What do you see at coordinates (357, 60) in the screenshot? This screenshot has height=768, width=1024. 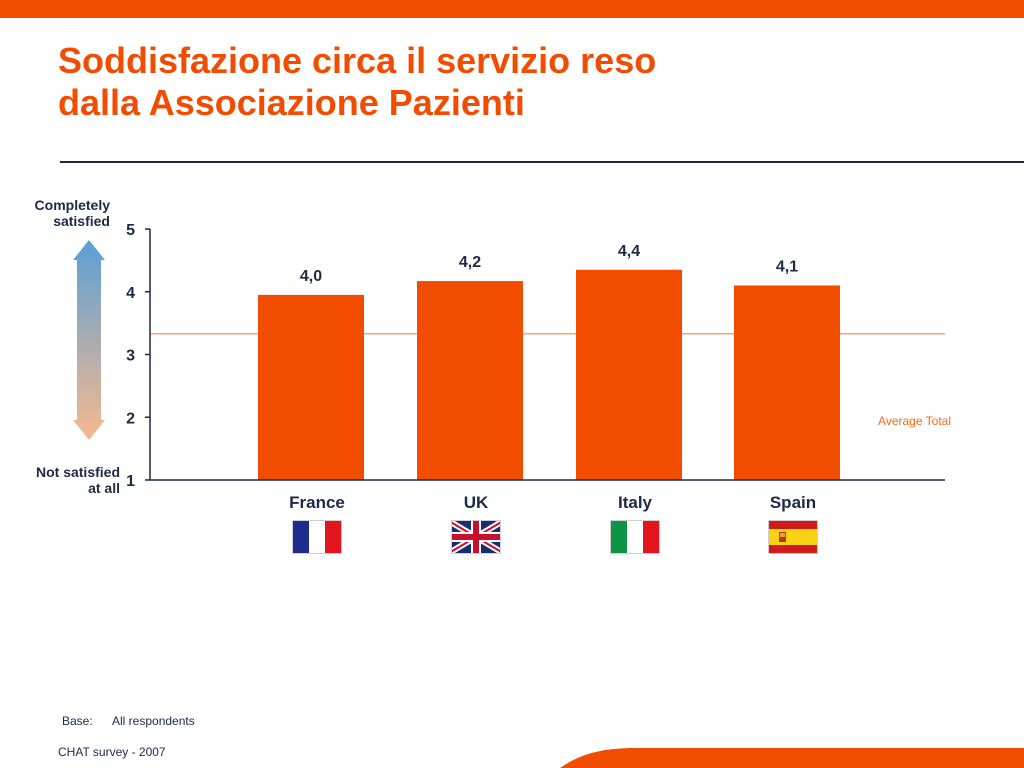 I see `page-title-line-1: Soddisfazione circa il servizio reso` at bounding box center [357, 60].